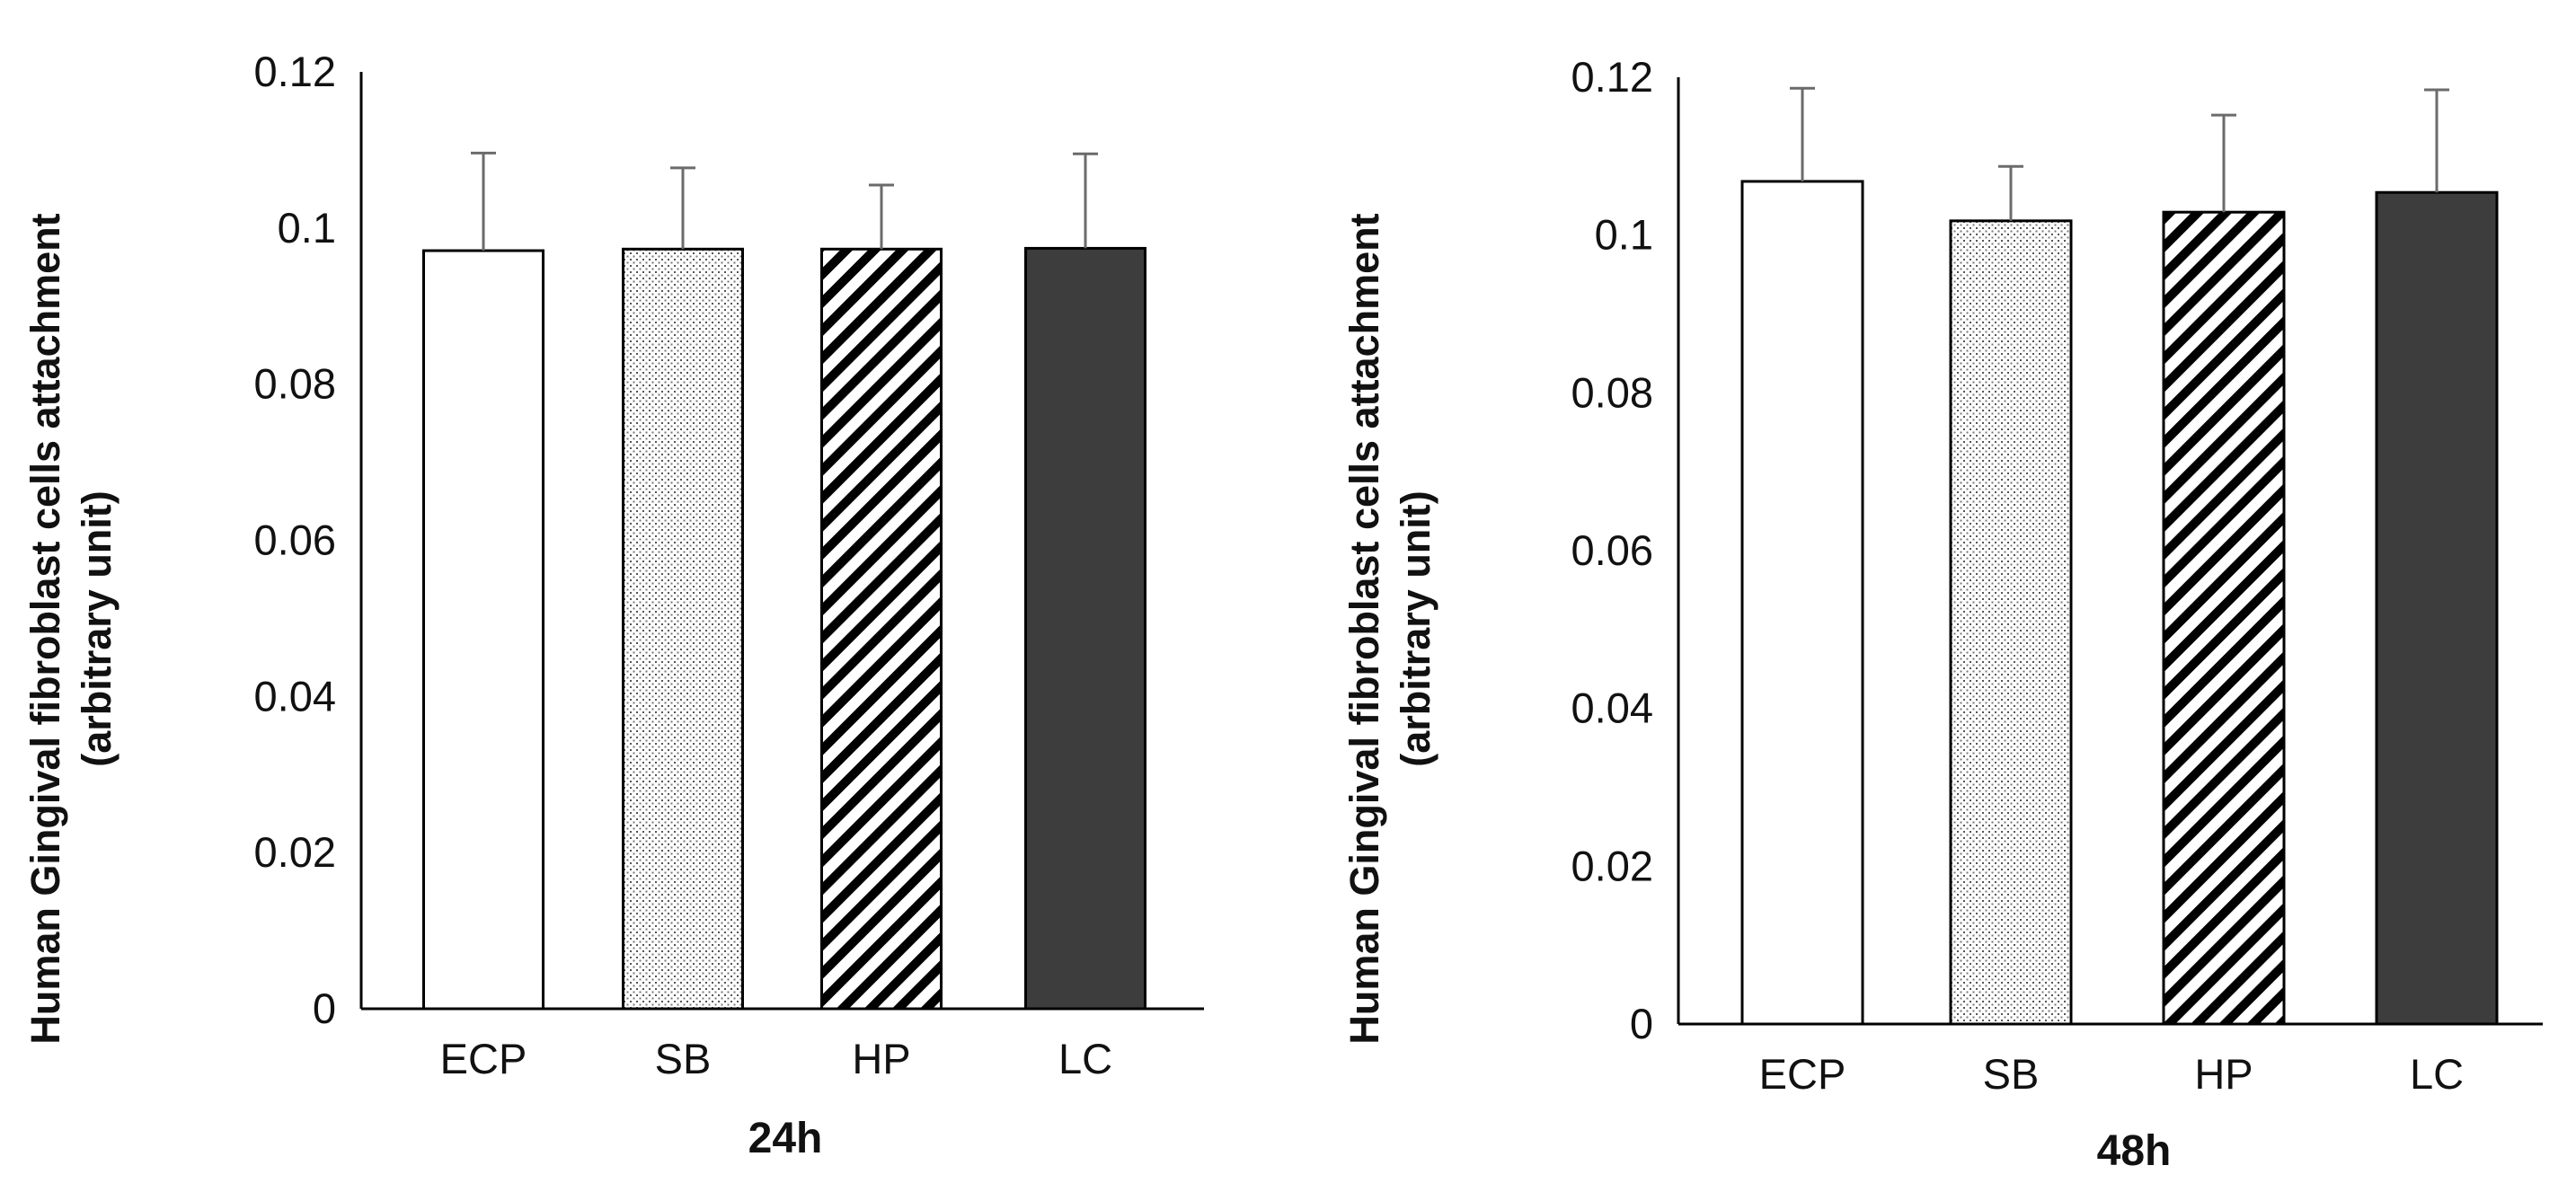 The height and width of the screenshot is (1192, 2576). Describe the element at coordinates (785, 1138) in the screenshot. I see `x-axis-title-24h: 24h` at that location.